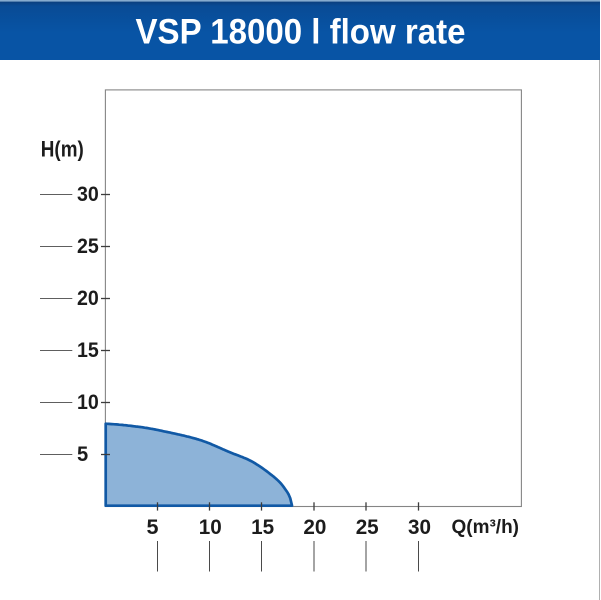 The height and width of the screenshot is (600, 601). What do you see at coordinates (486, 527) in the screenshot?
I see `svg-text: Q(m³/h)` at bounding box center [486, 527].